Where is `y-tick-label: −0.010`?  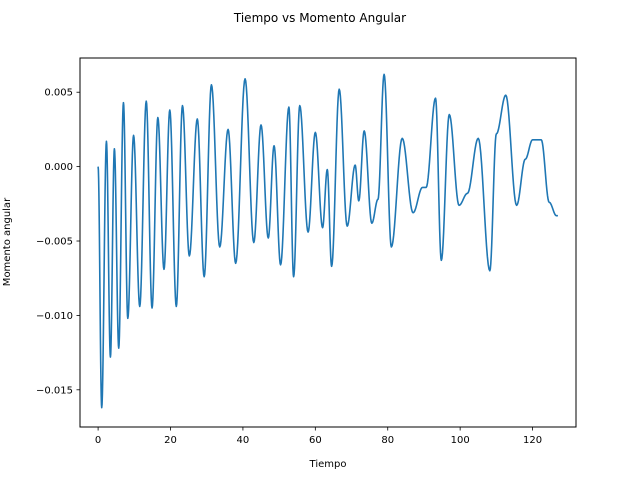
y-tick-label: −0.010 is located at coordinates (54, 316).